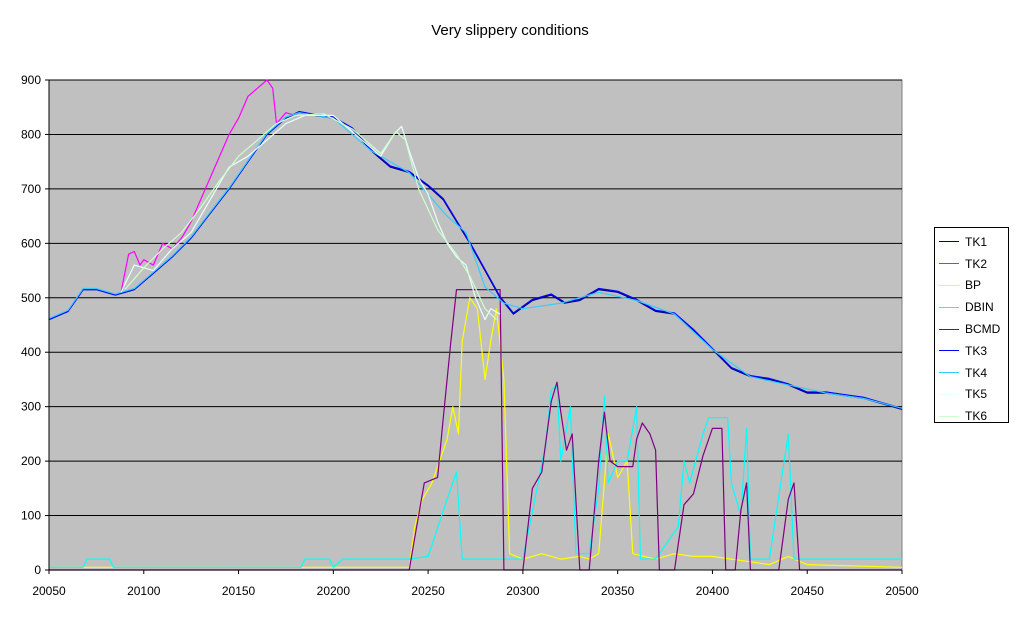 The width and height of the screenshot is (1020, 617). What do you see at coordinates (31, 298) in the screenshot?
I see `y-tick-label: 500` at bounding box center [31, 298].